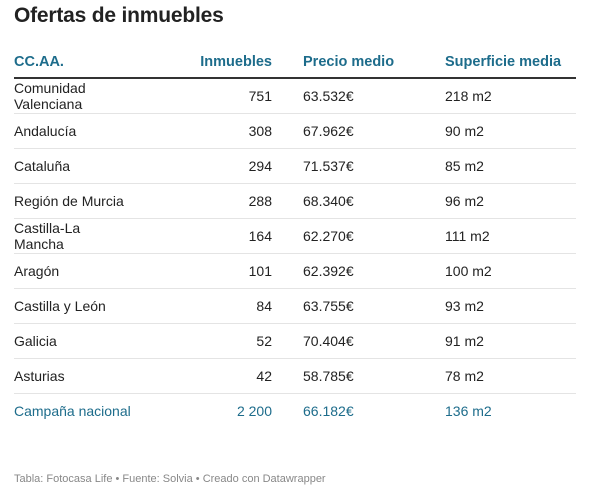 The width and height of the screenshot is (591, 495). Describe the element at coordinates (343, 166) in the screenshot. I see `table-cell: 71.537€` at that location.